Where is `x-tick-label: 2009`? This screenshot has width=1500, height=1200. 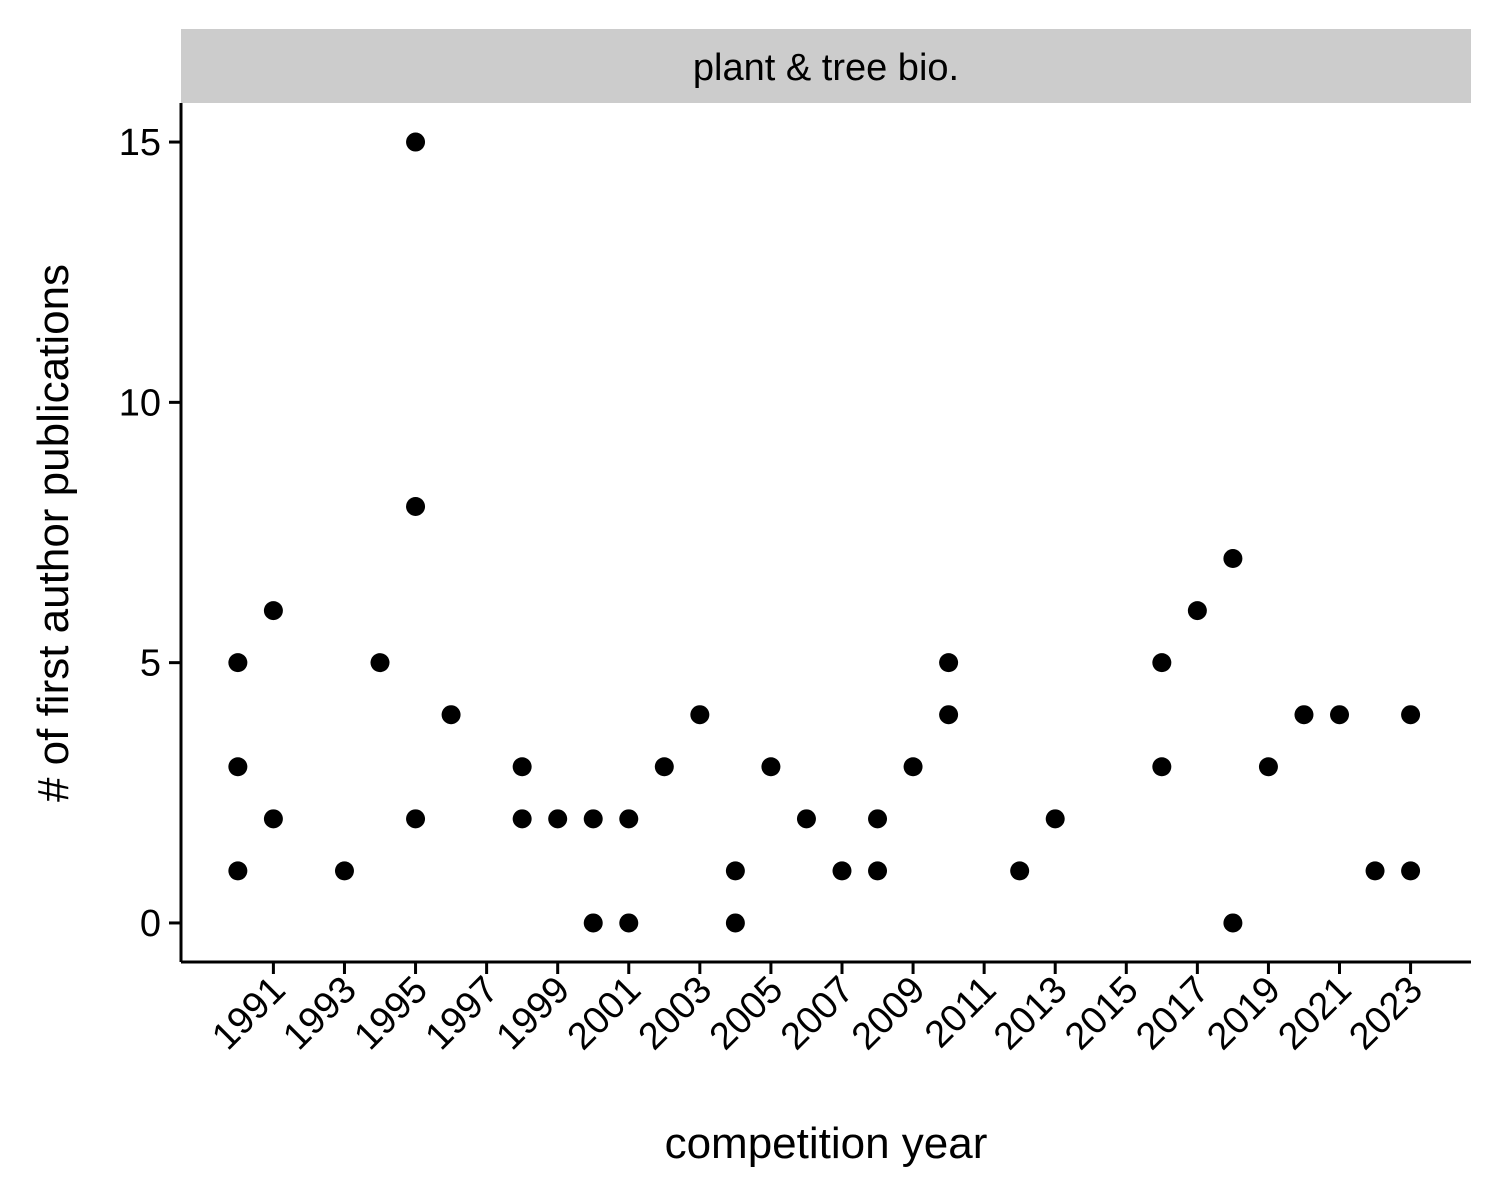
x-tick-label: 2009 is located at coordinates (888, 1013).